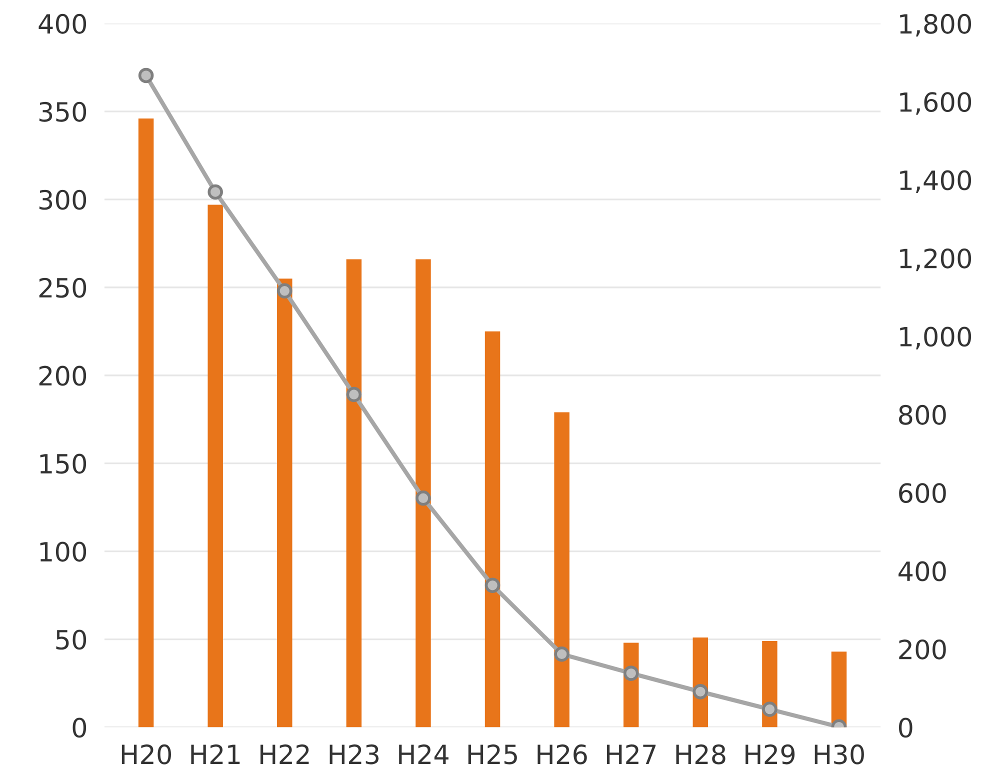  I want to click on x-tick-label: H20, so click(147, 754).